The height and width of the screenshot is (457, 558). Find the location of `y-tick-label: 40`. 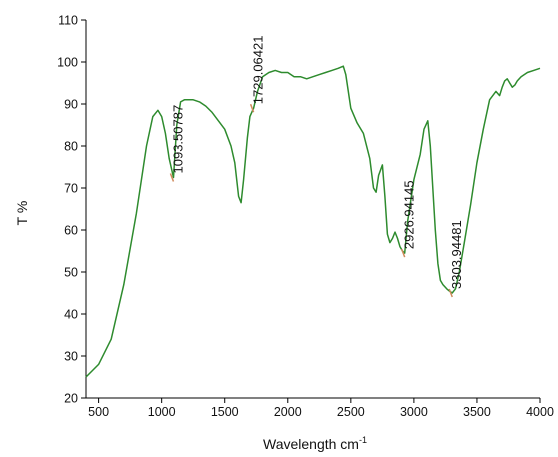

y-tick-label: 40 is located at coordinates (71, 315).